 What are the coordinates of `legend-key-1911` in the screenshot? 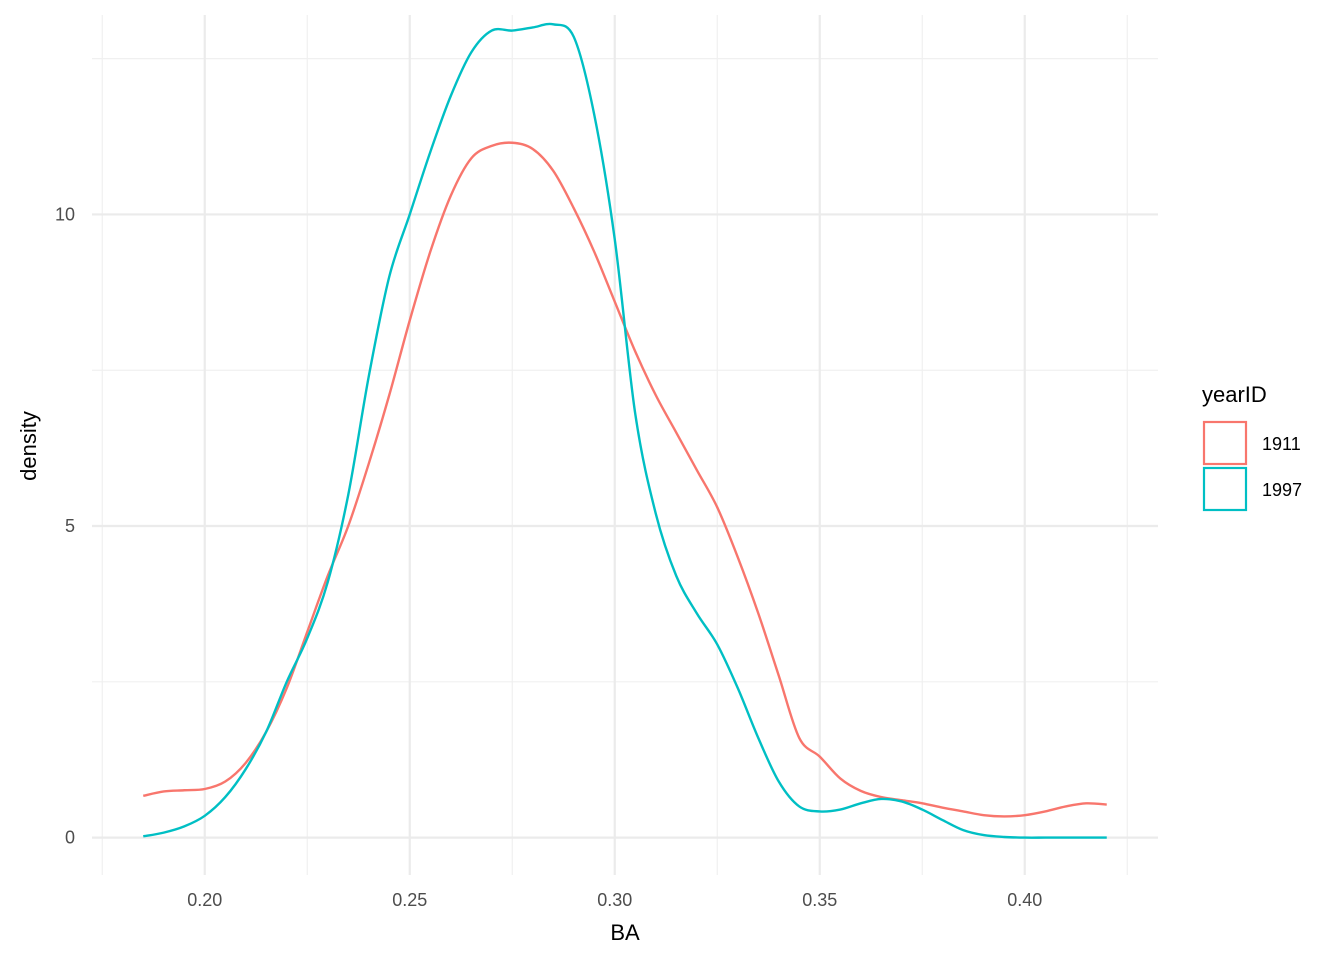 It's located at (1225, 443).